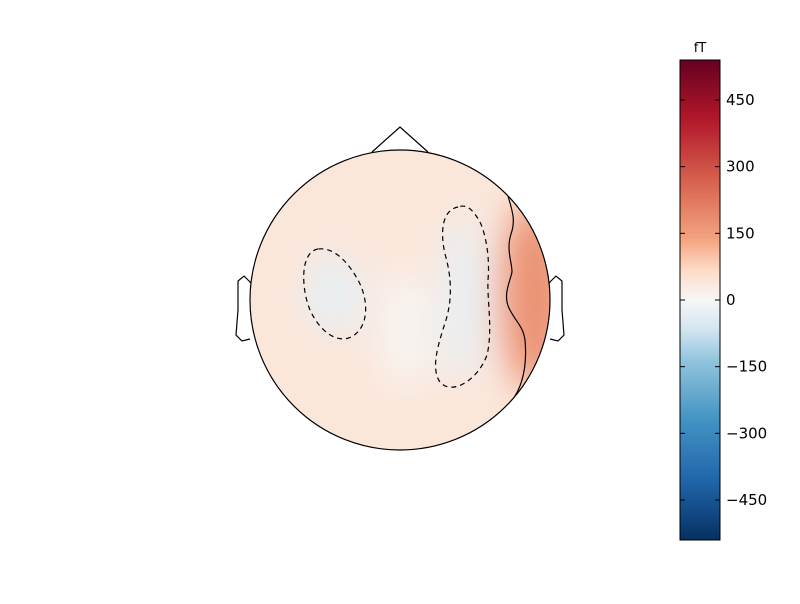 Image resolution: width=800 pixels, height=604 pixels. What do you see at coordinates (740, 233) in the screenshot?
I see `colorbar-tick-label: 150` at bounding box center [740, 233].